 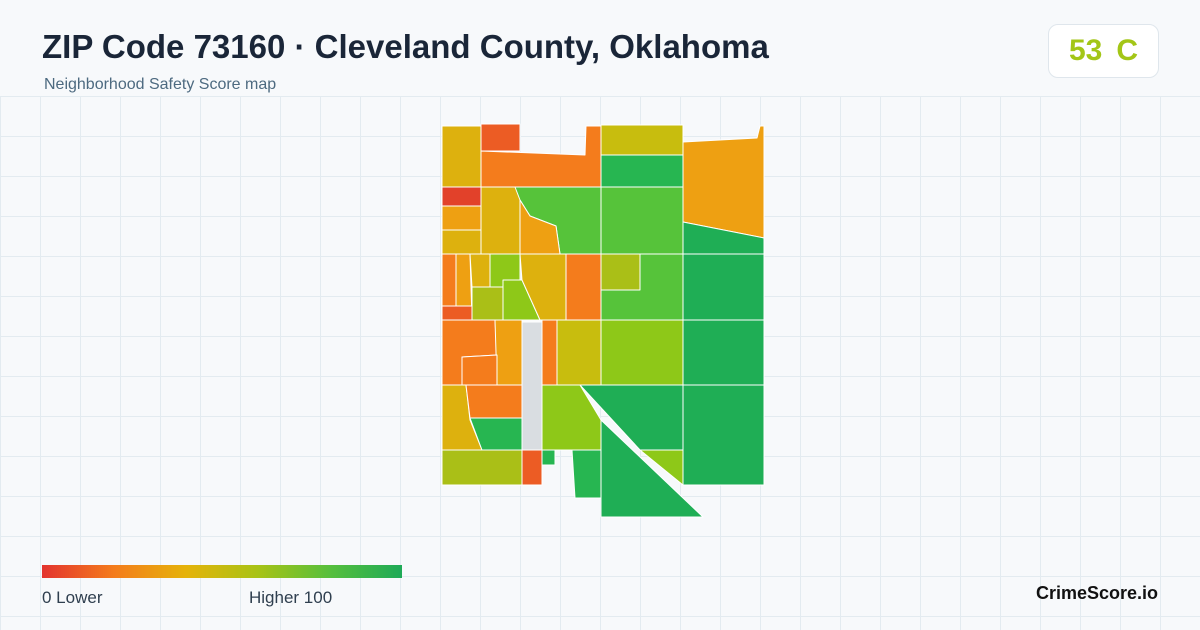 I want to click on brand-logo-text: CrimeScore.io, so click(x=1097, y=593).